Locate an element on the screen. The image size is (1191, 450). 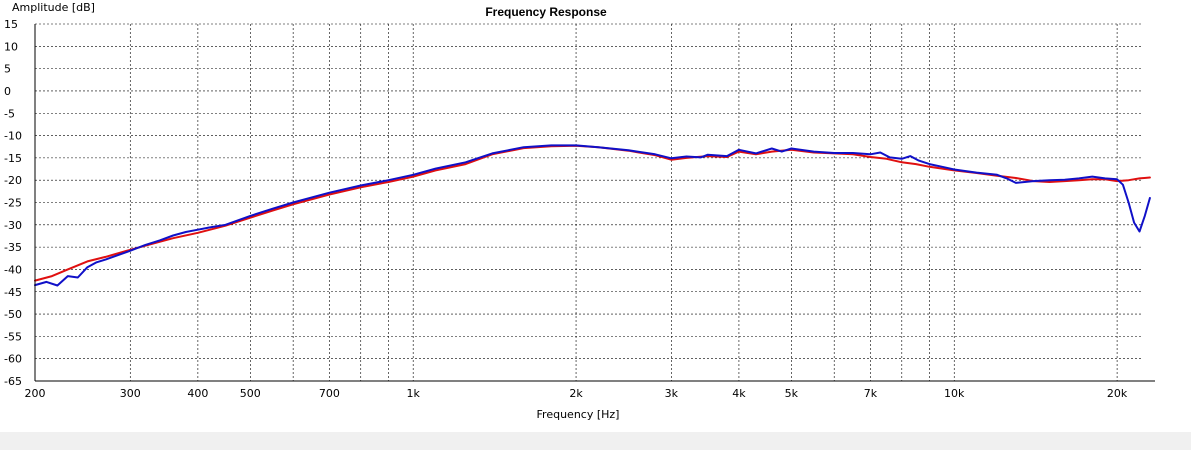
x-axis-label: Frequency [Hz] is located at coordinates (578, 414).